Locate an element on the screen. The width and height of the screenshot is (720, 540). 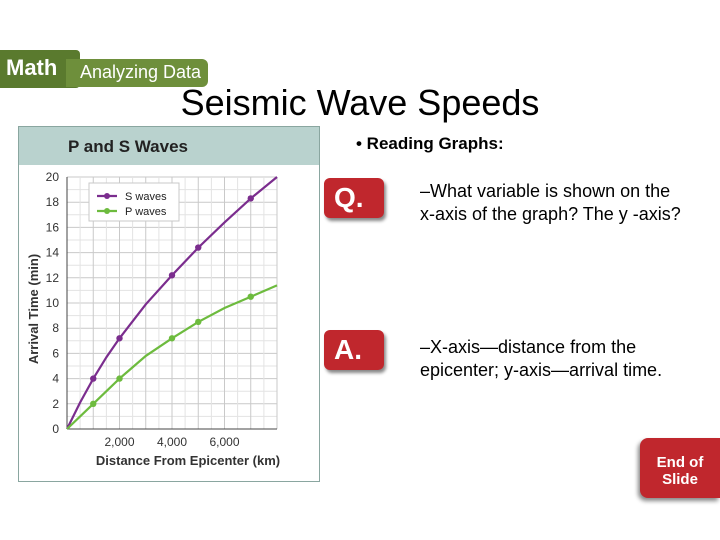
y-tick-label: 4 is located at coordinates (55, 379).